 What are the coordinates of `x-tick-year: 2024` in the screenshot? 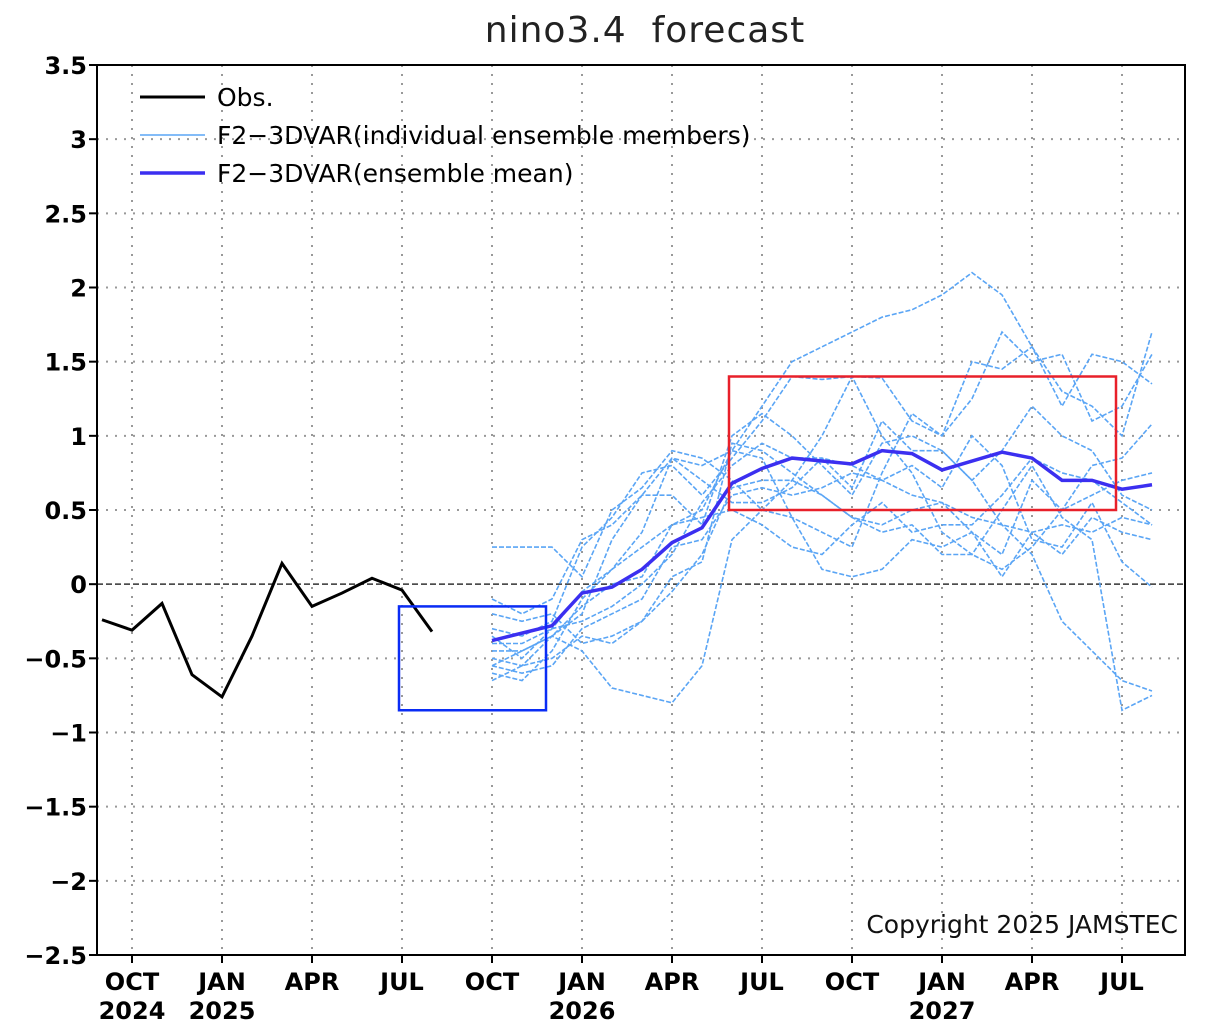 It's located at (132, 1011).